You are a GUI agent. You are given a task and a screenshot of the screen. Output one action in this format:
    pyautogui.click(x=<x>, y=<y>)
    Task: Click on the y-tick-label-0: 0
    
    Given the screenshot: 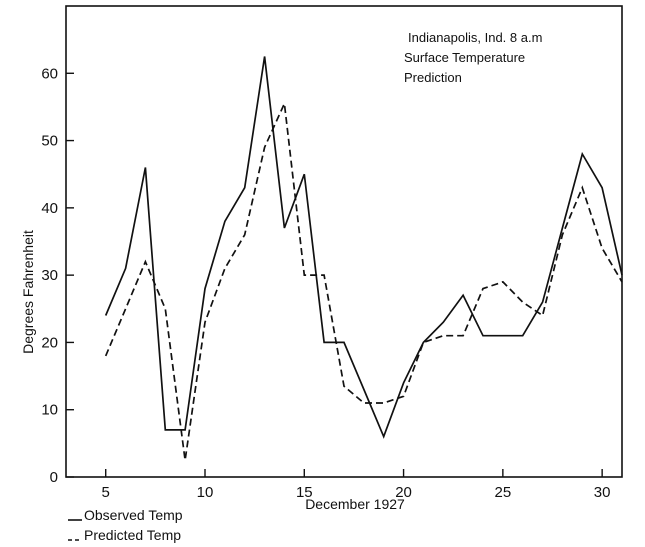 What is the action you would take?
    pyautogui.click(x=54, y=477)
    